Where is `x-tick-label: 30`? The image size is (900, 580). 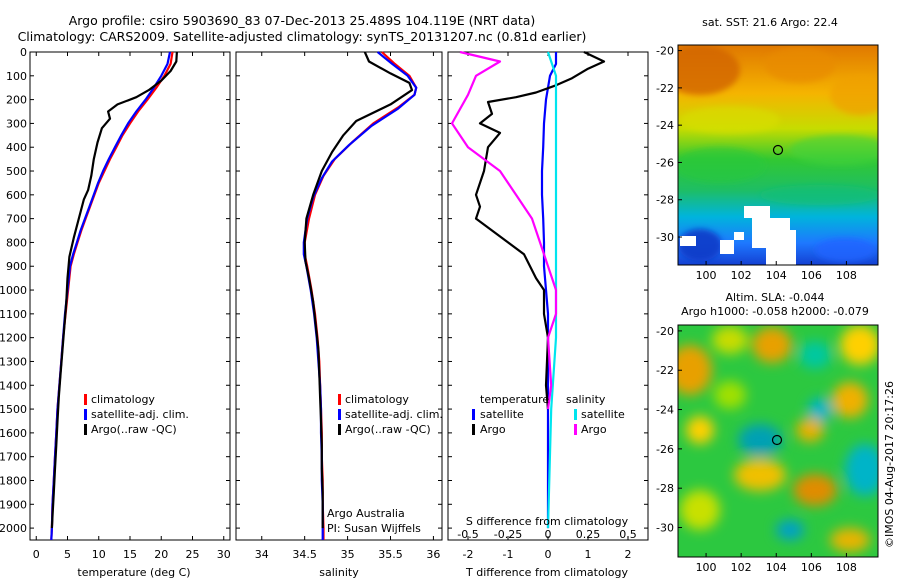
x-tick-label: 30 is located at coordinates (224, 554).